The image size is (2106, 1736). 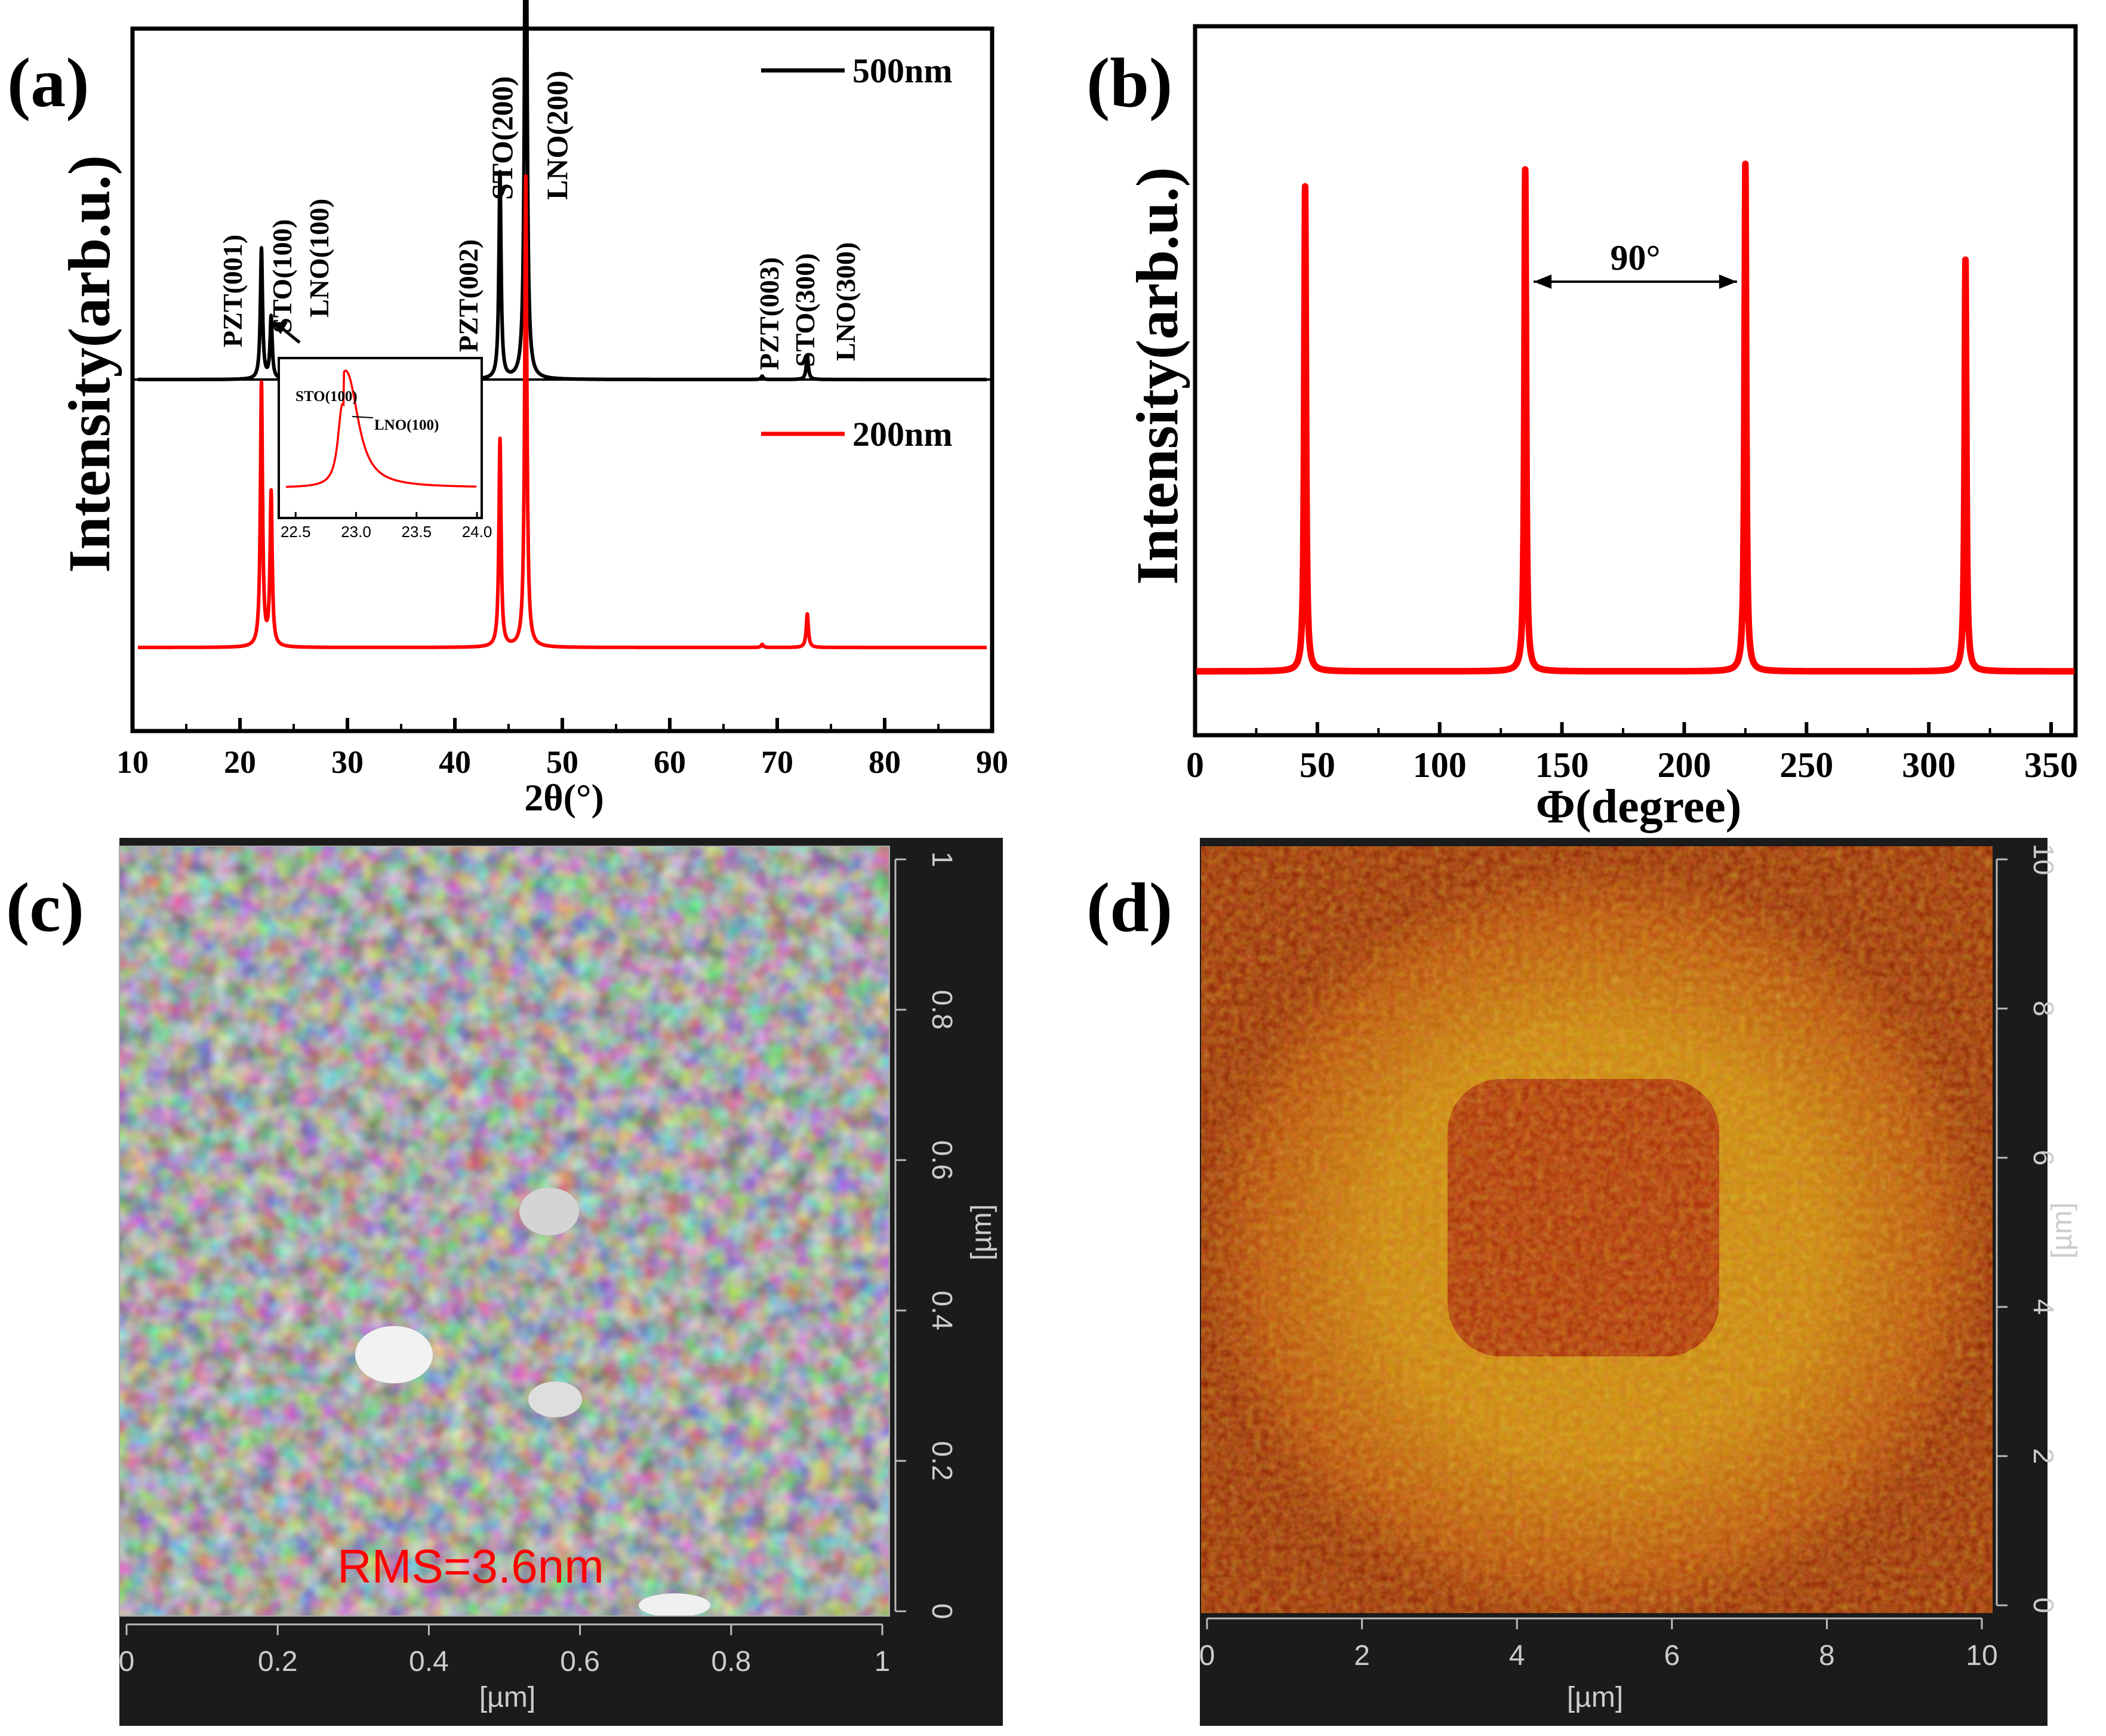 I want to click on x-tick-label: 100, so click(x=1440, y=765).